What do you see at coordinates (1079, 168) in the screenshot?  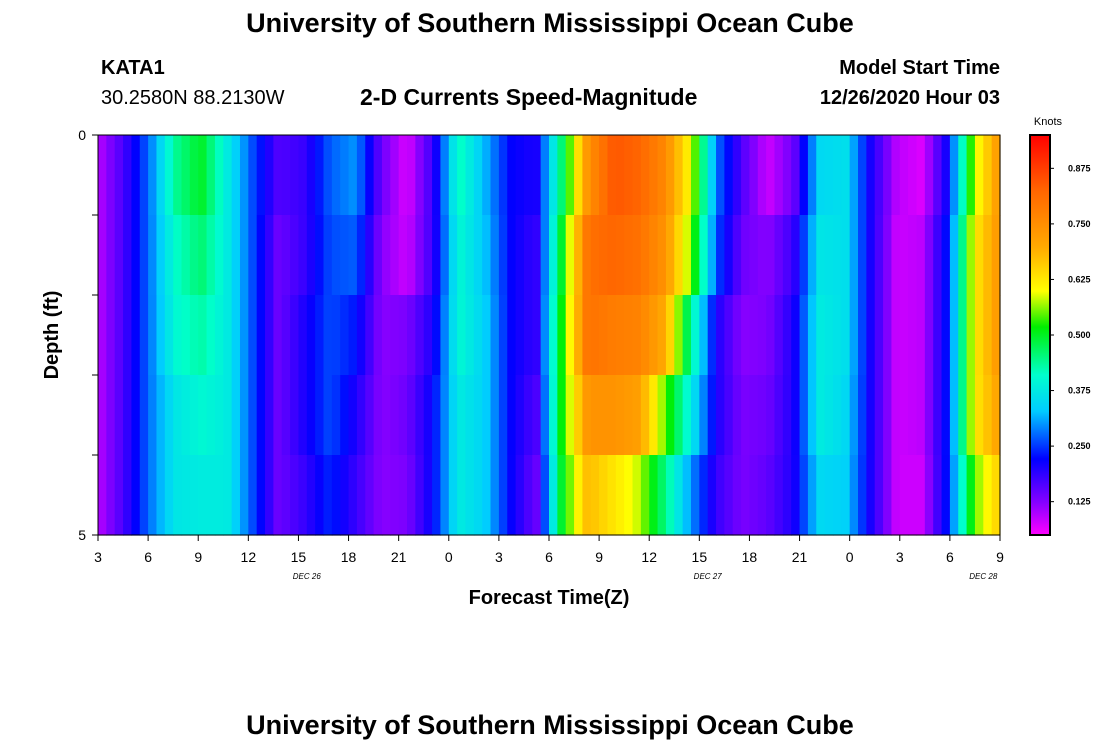 I see `colorbar-tick-label: 0.875` at bounding box center [1079, 168].